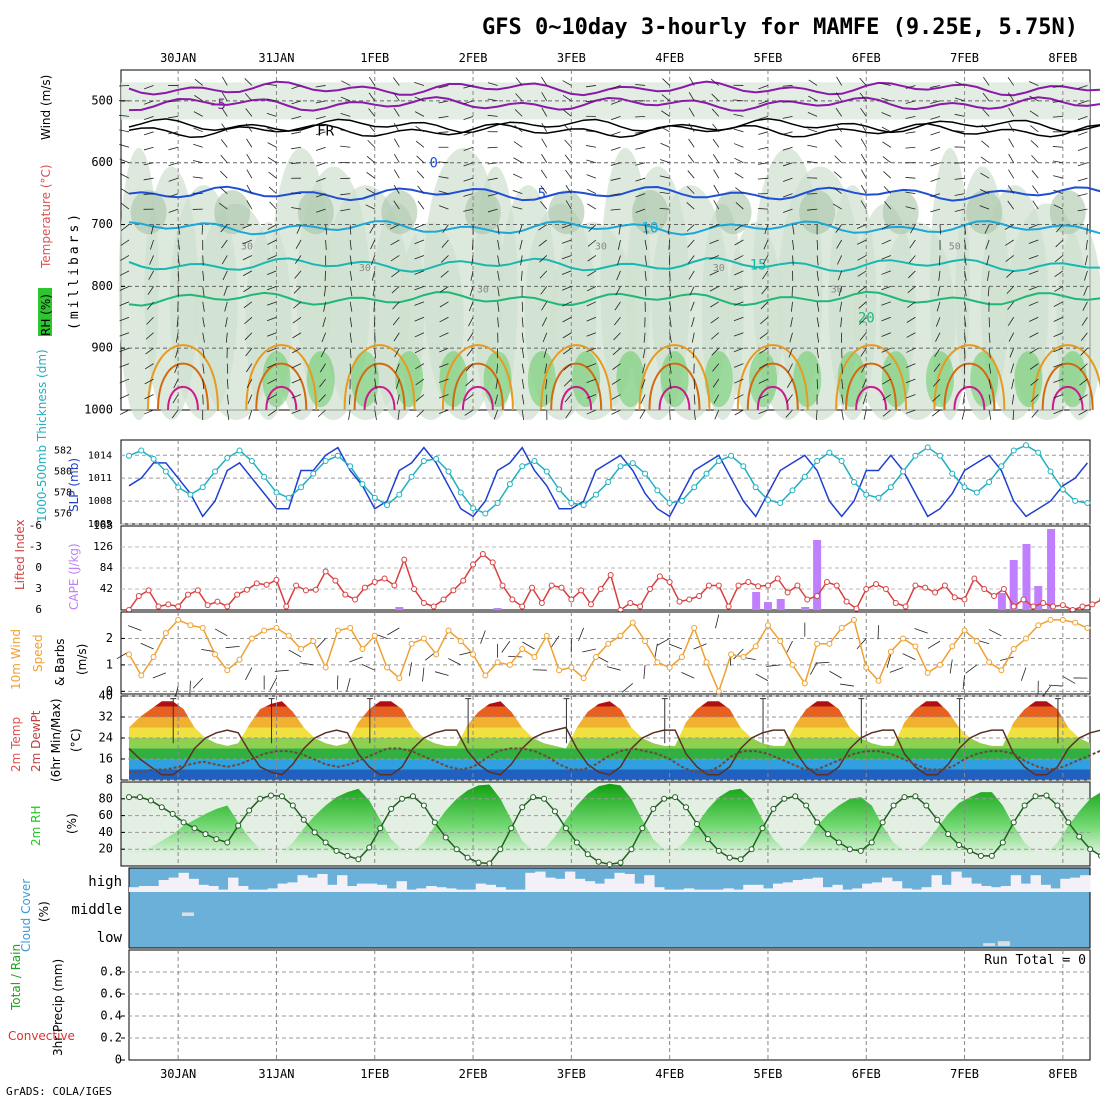  What do you see at coordinates (601, 246) in the screenshot?
I see `rh-contour-label: 30` at bounding box center [601, 246].